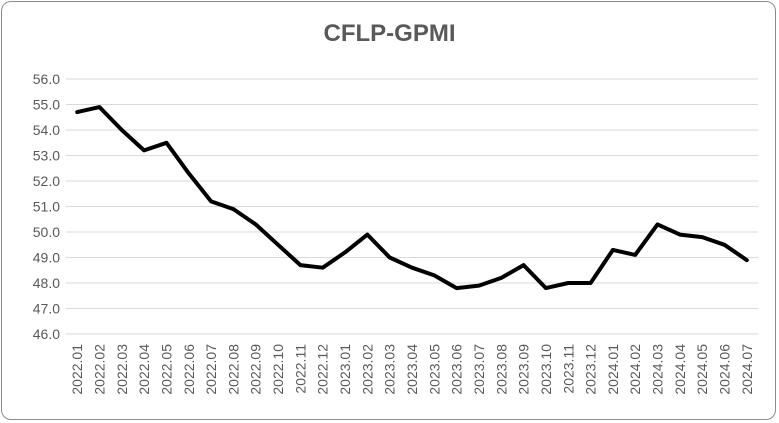 The height and width of the screenshot is (423, 779). Describe the element at coordinates (46, 130) in the screenshot. I see `y-tick-label: 54.0` at that location.